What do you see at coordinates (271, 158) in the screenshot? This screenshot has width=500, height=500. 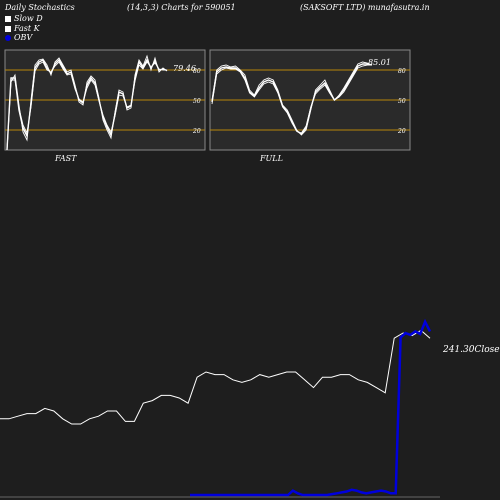 I see `full-xlabel: FULL` at bounding box center [271, 158].